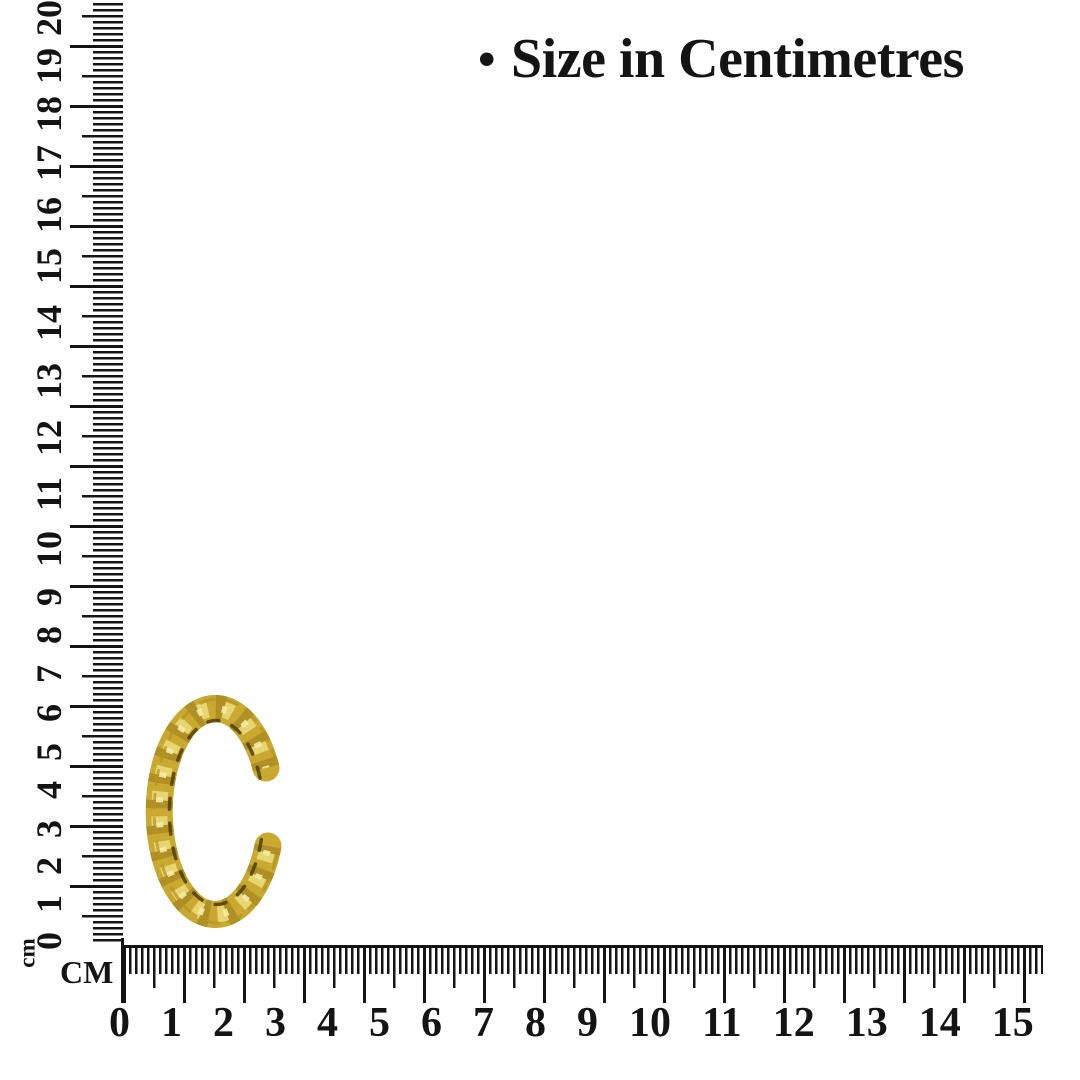  I want to click on horizontal-ruler-unit-label: CM, so click(87, 972).